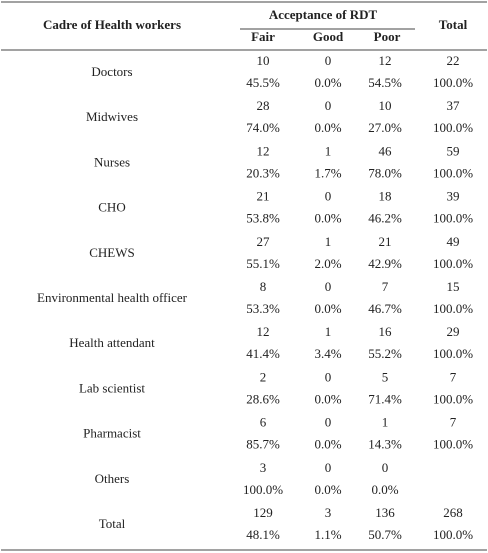 The height and width of the screenshot is (553, 488). What do you see at coordinates (327, 534) in the screenshot?
I see `good-percent: 1.1%` at bounding box center [327, 534].